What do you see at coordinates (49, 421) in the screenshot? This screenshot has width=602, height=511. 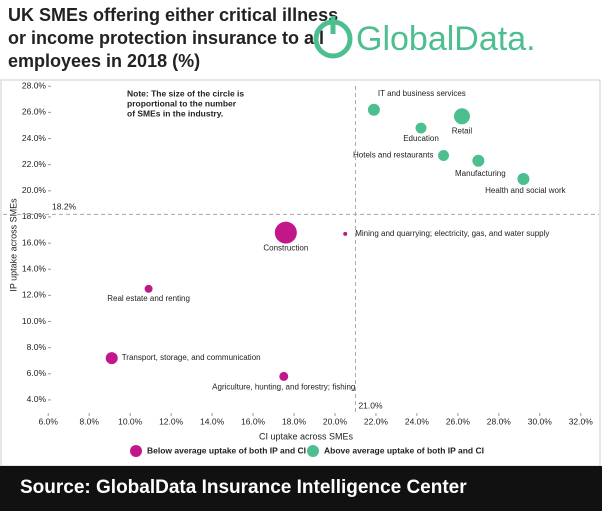 I see `x-tick-label: 6.0%` at bounding box center [49, 421].